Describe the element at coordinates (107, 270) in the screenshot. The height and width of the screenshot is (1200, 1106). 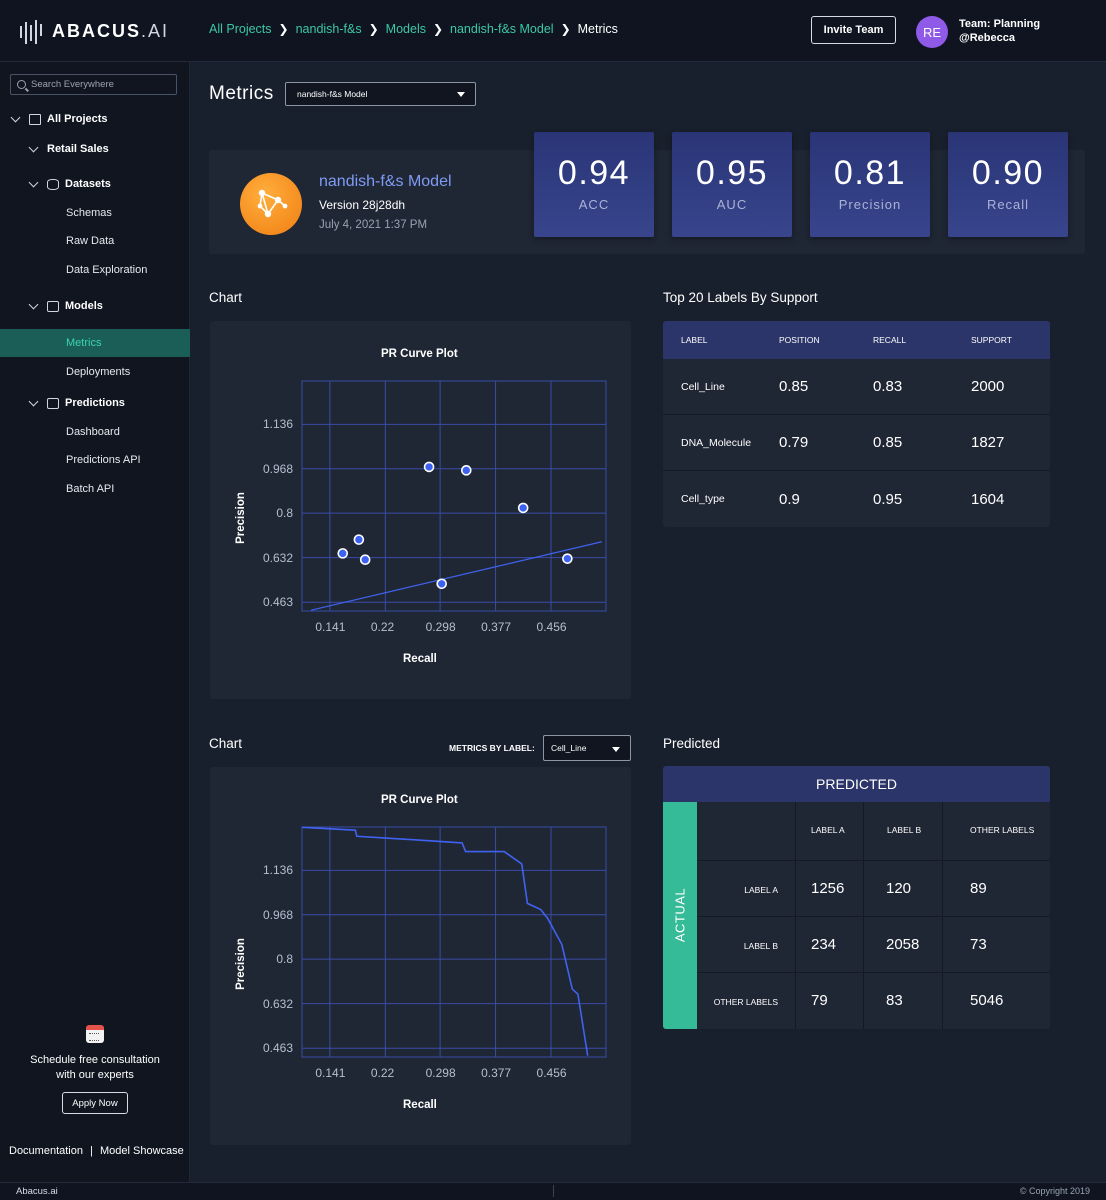
I see `sidebar-item-data-exploration: Data Exploration` at that location.